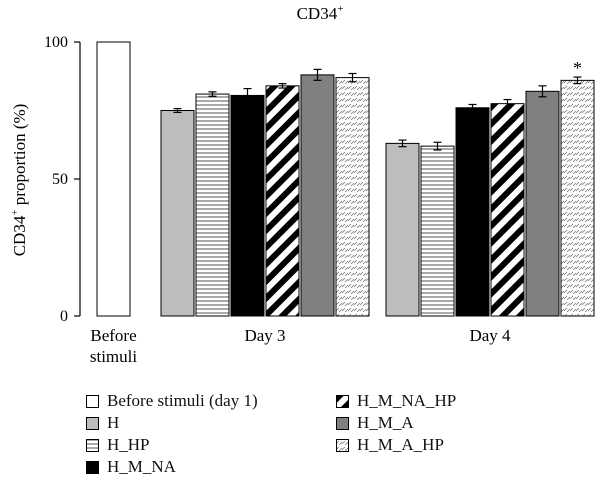  Describe the element at coordinates (577, 68) in the screenshot. I see `significance-annotation: *` at that location.